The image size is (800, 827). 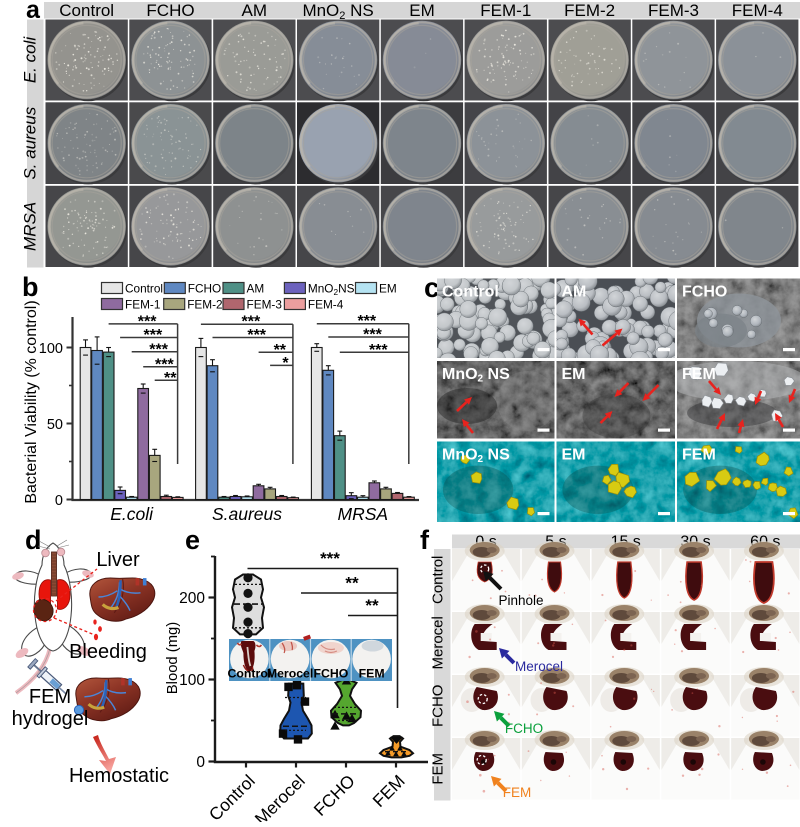 I want to click on svg-text: f, so click(x=425, y=540).